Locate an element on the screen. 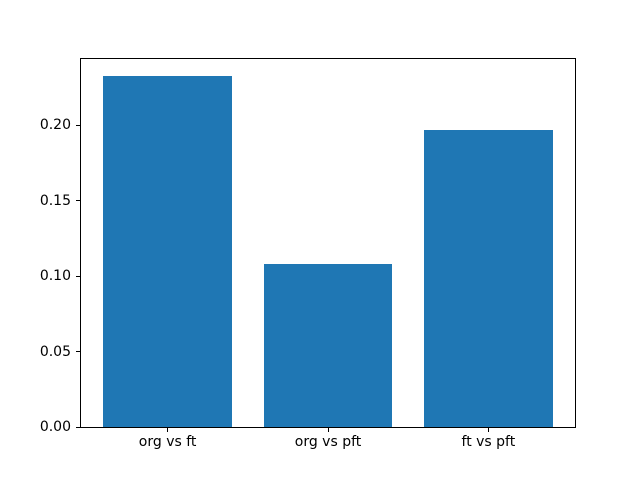 The height and width of the screenshot is (480, 640). y-tick-label: 0.10 is located at coordinates (55, 276).